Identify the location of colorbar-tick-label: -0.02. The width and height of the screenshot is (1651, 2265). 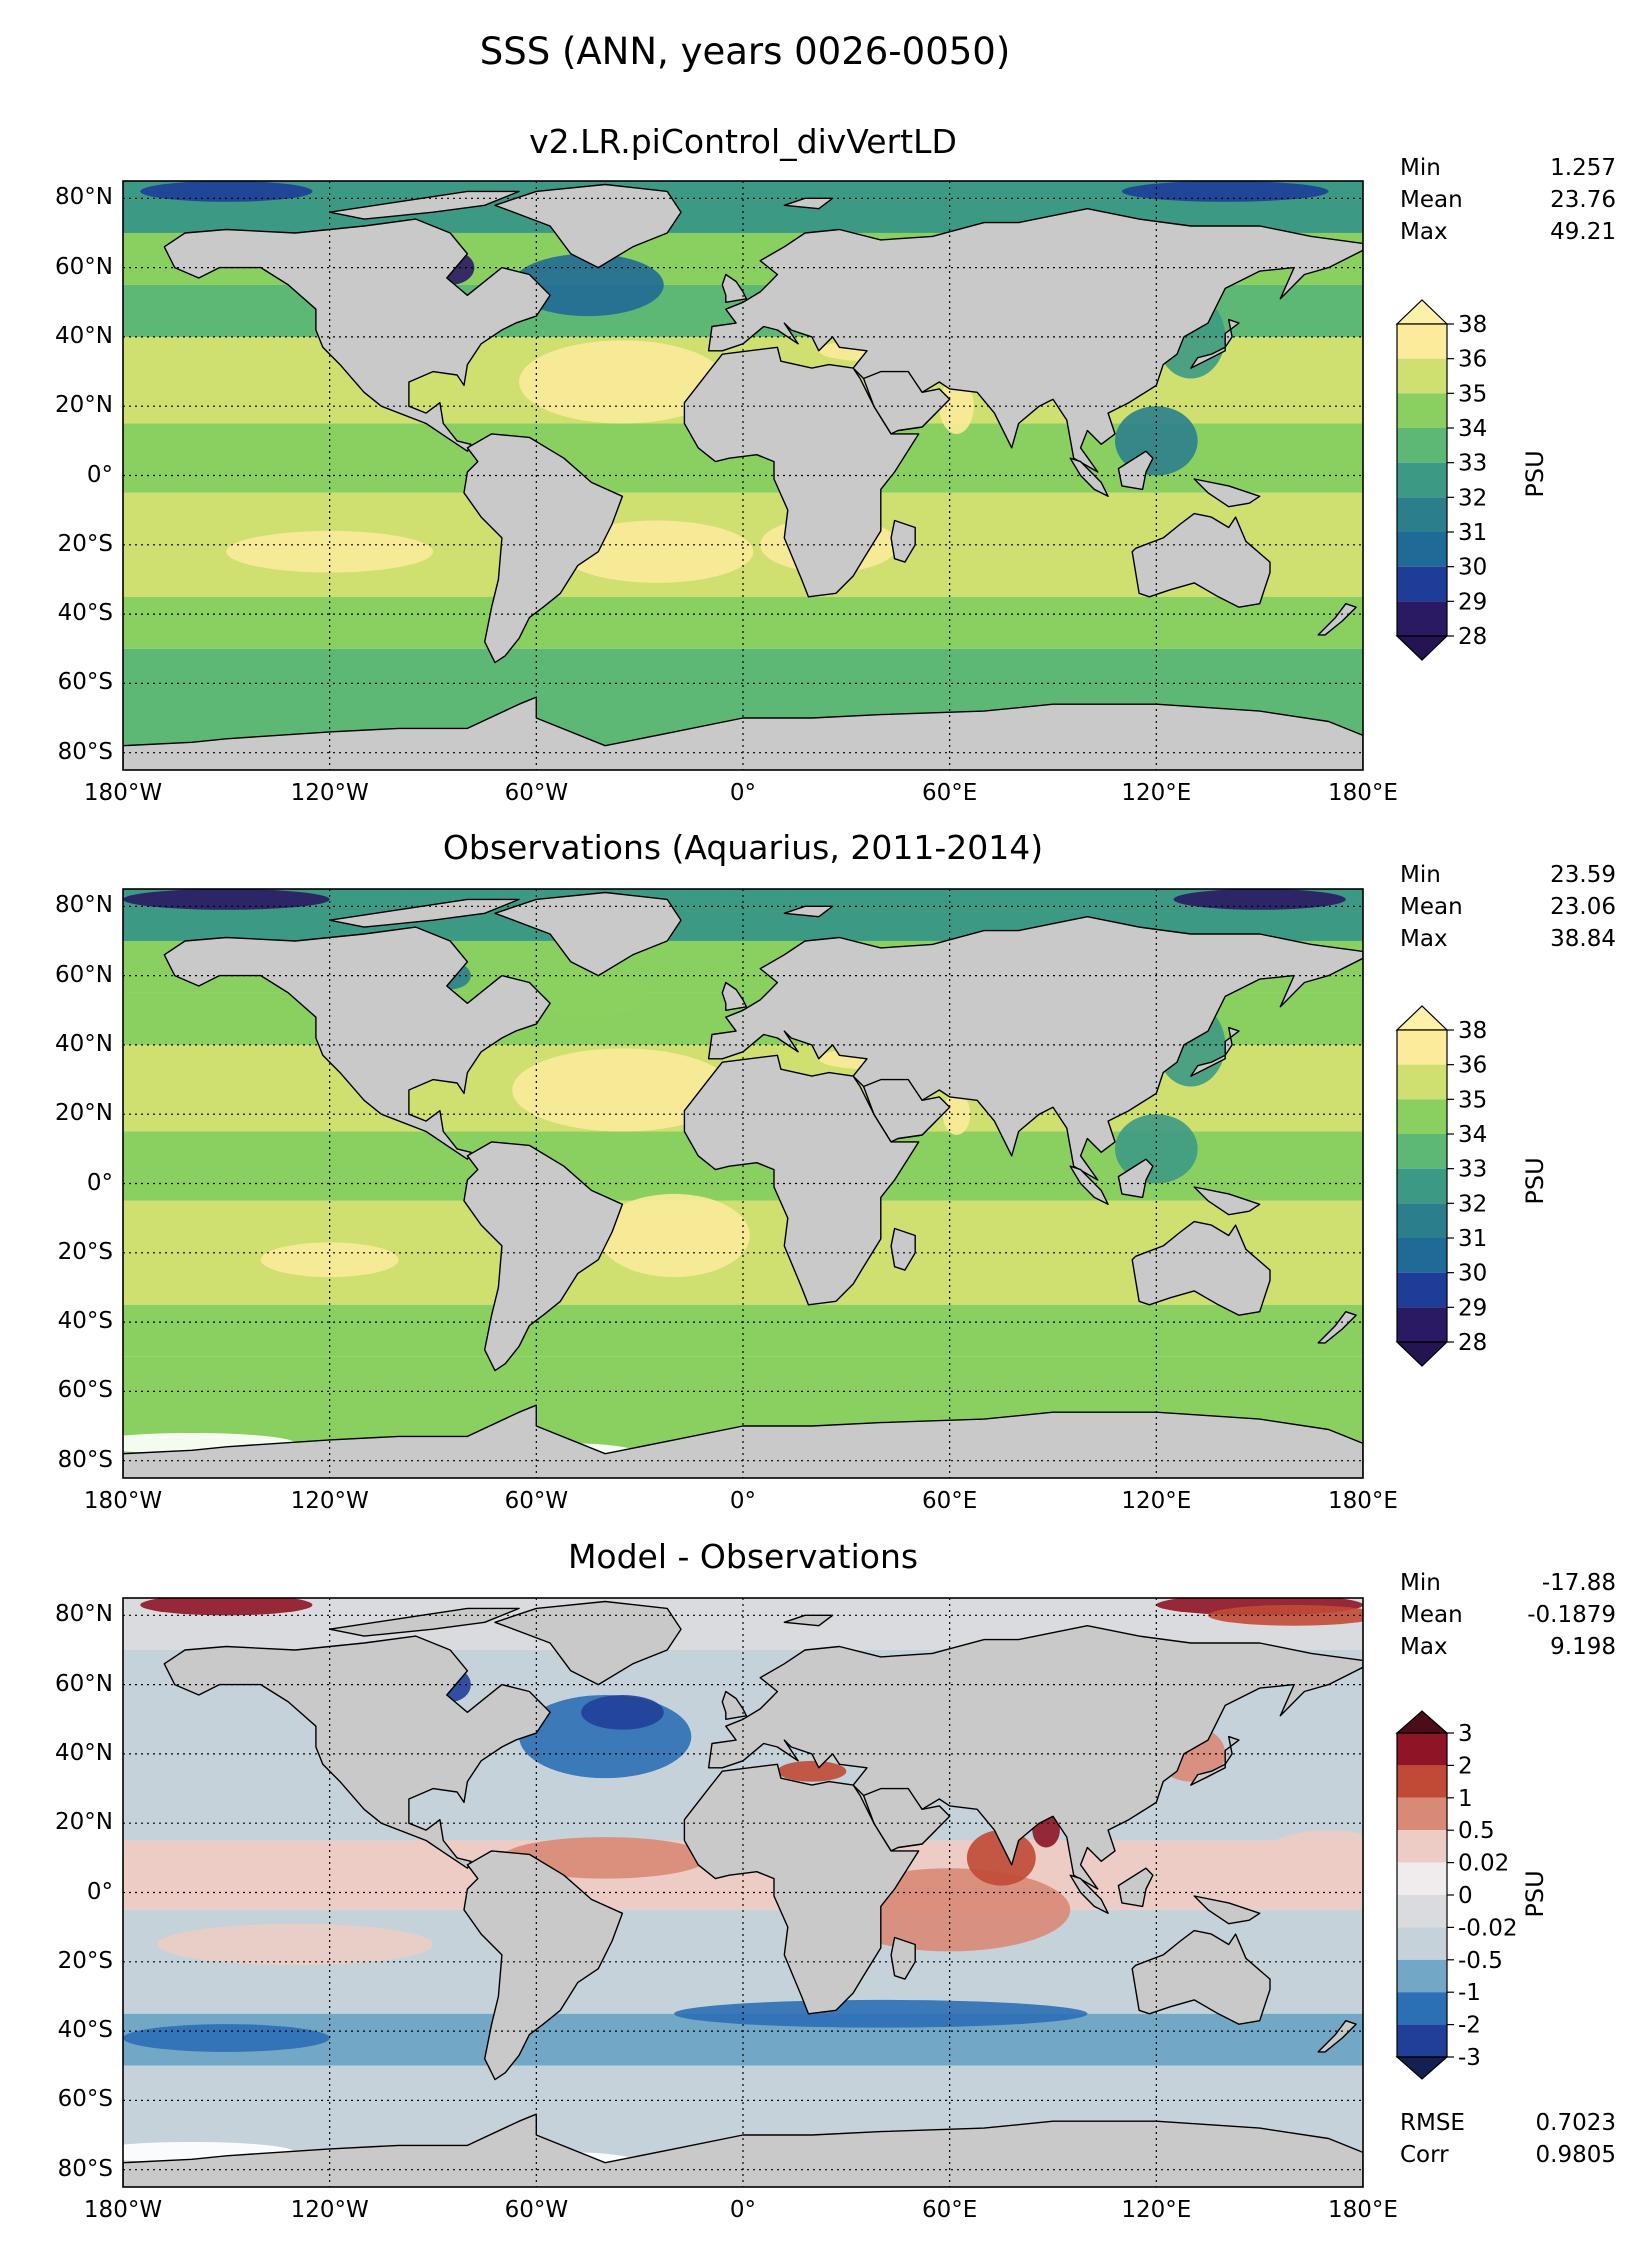
(1488, 1928).